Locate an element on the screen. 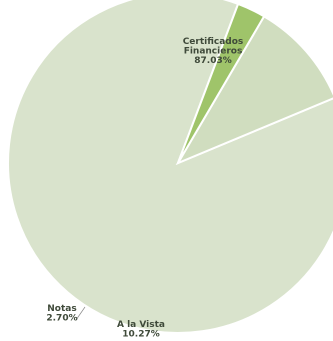 The image size is (333, 341). slice-label-2: Notas 2.70% is located at coordinates (61, 314).